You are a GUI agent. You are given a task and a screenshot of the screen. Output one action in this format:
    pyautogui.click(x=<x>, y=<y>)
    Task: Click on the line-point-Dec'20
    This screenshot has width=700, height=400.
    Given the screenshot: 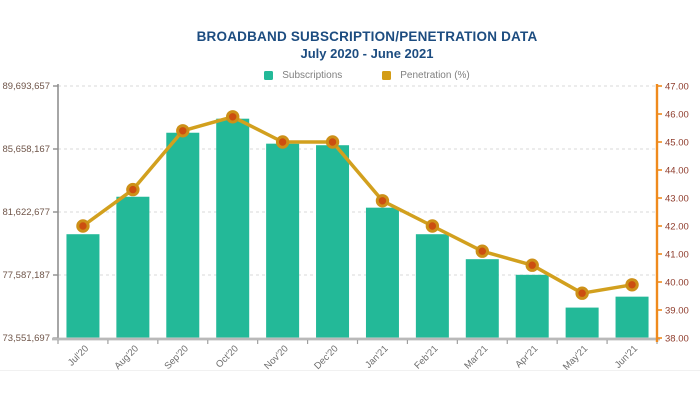 What is the action you would take?
    pyautogui.click(x=332, y=142)
    